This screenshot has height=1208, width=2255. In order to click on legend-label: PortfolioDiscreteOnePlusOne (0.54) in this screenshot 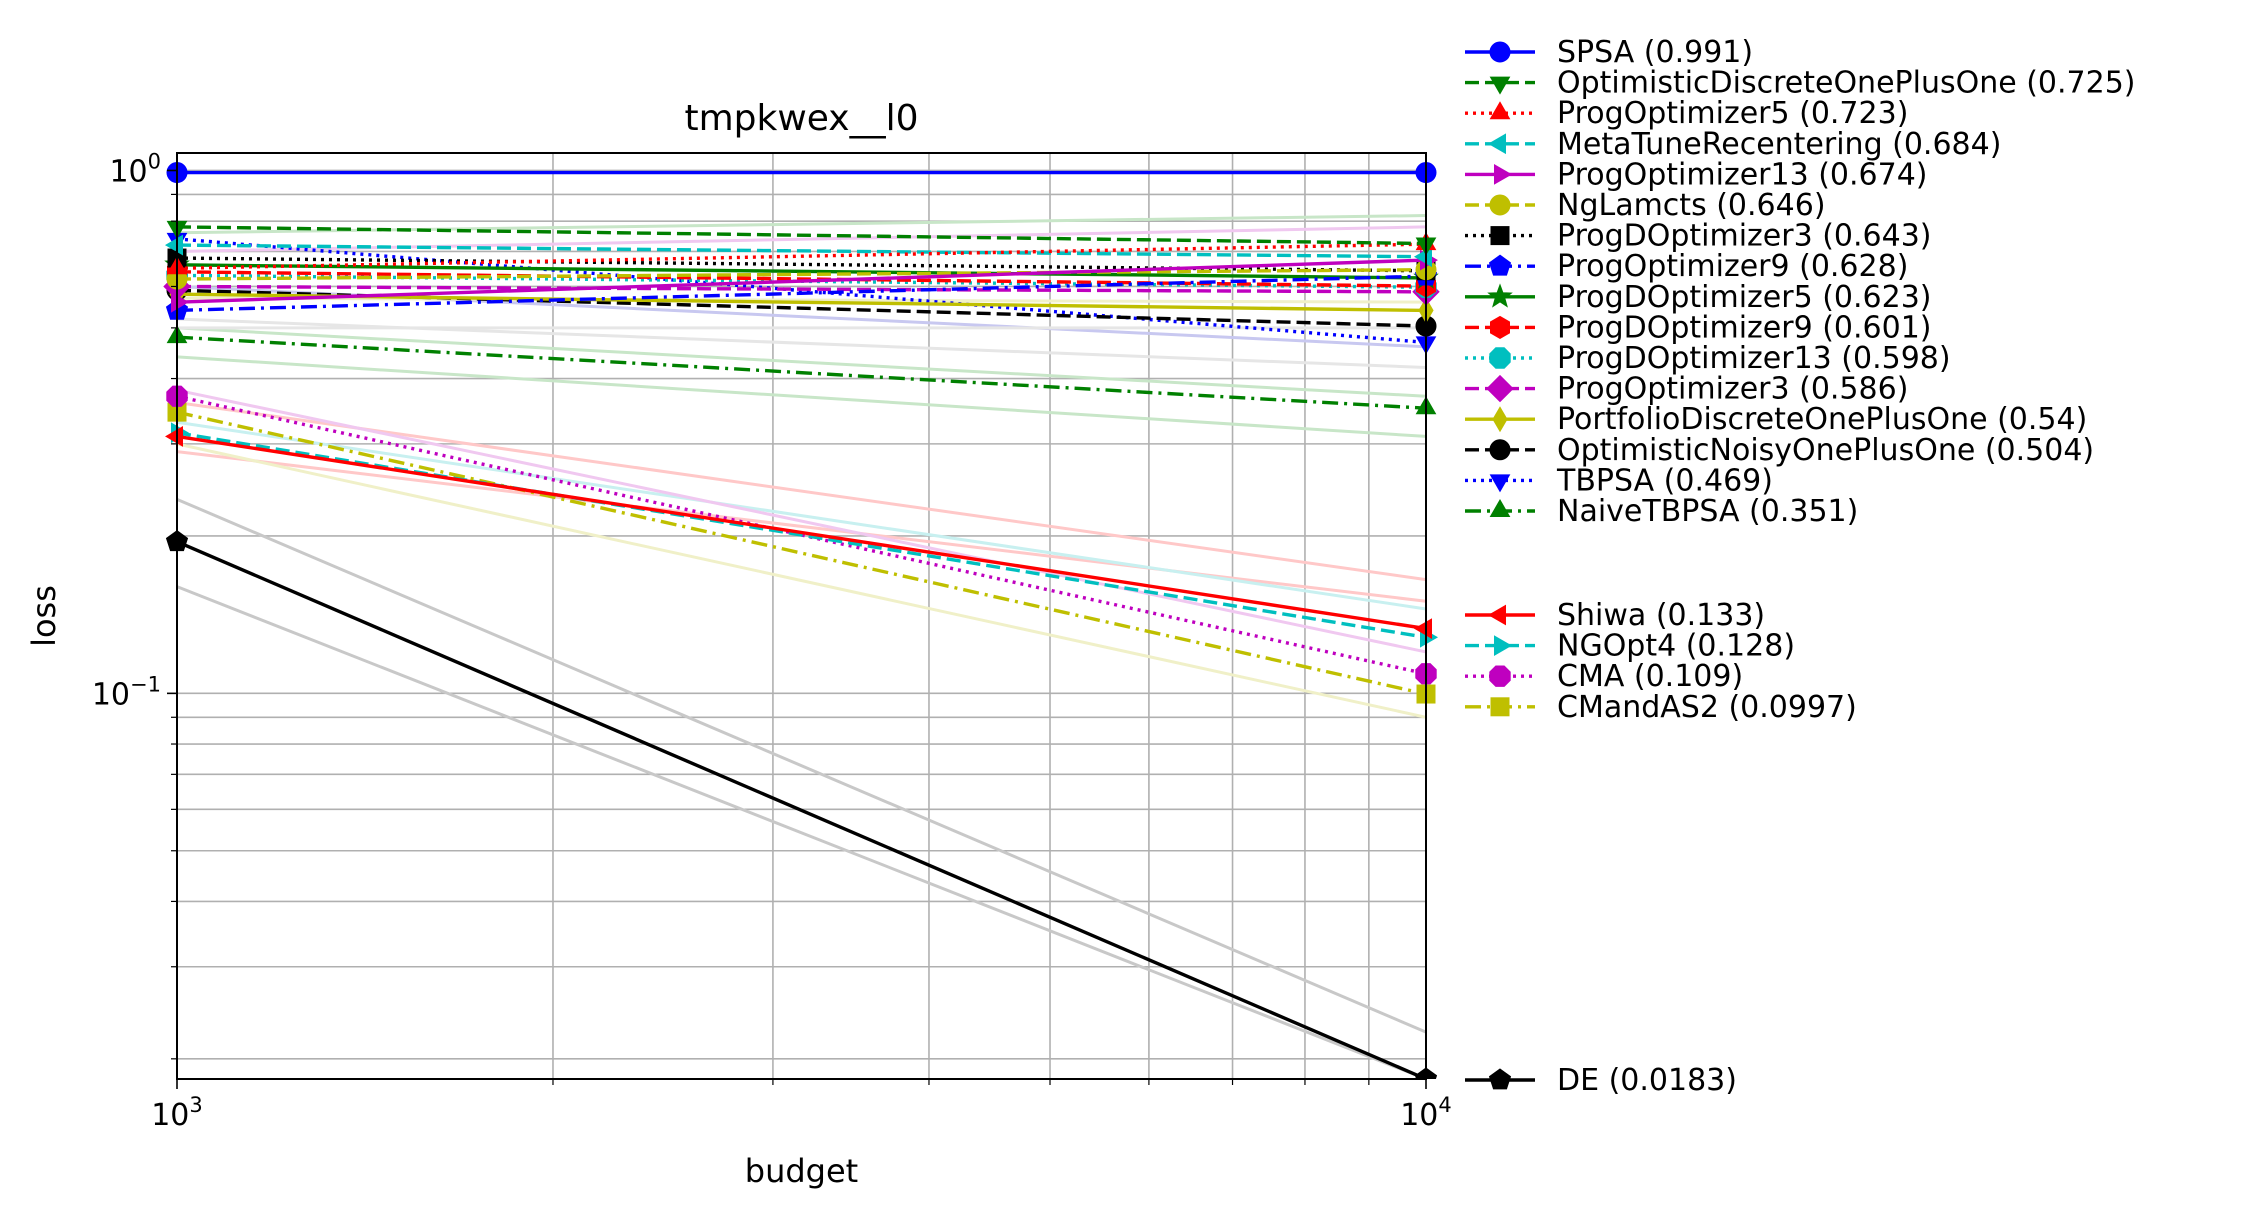, I will do `click(1822, 419)`.